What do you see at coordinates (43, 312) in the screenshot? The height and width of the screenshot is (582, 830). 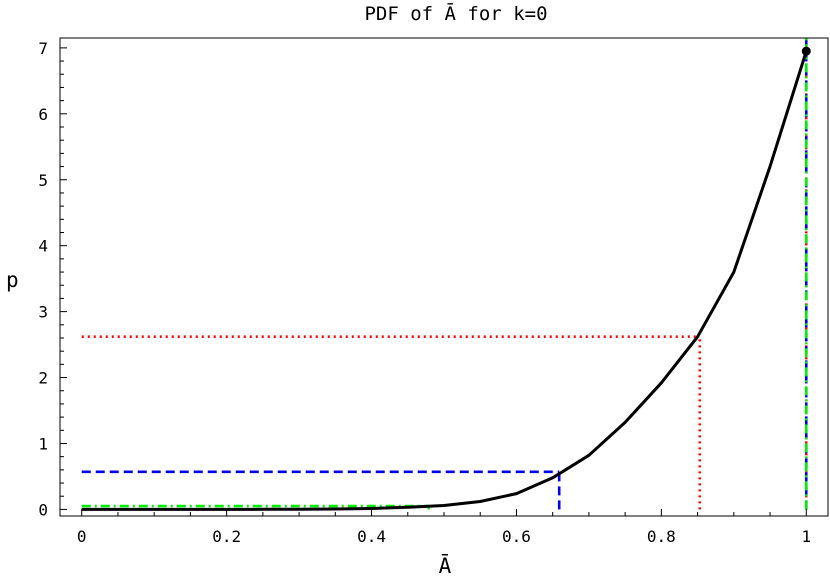 I see `y-tick-label: 3` at bounding box center [43, 312].